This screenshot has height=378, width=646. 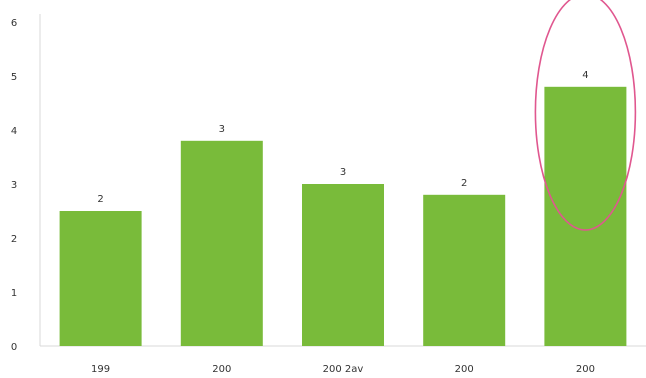 What do you see at coordinates (14, 239) in the screenshot?
I see `y-tick-label: 2` at bounding box center [14, 239].